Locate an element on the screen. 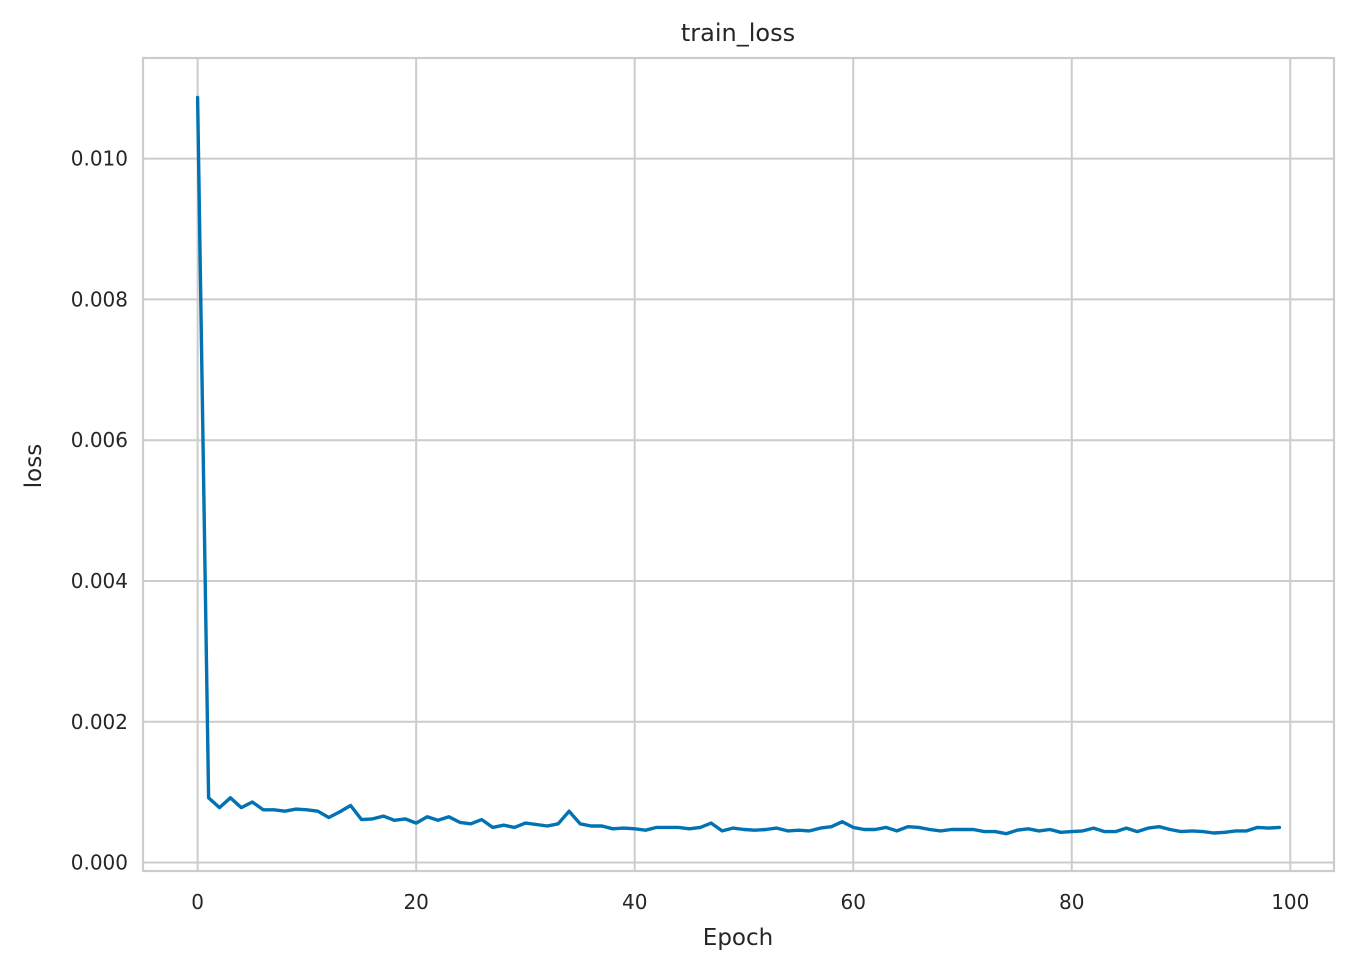 Image resolution: width=1352 pixels, height=975 pixels. y-axis-label: loss is located at coordinates (34, 466).